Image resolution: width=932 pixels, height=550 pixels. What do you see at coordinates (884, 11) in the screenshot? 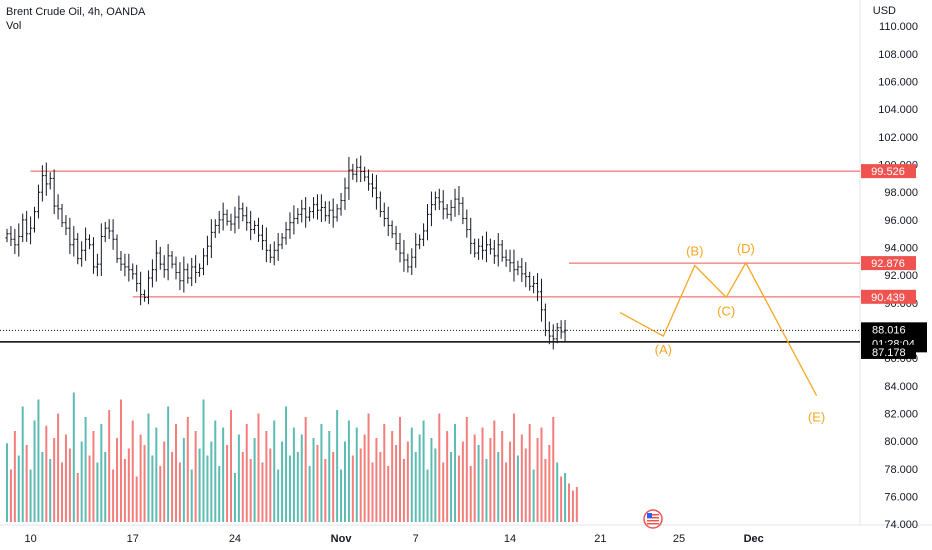
I see `currency-label: USD` at bounding box center [884, 11].